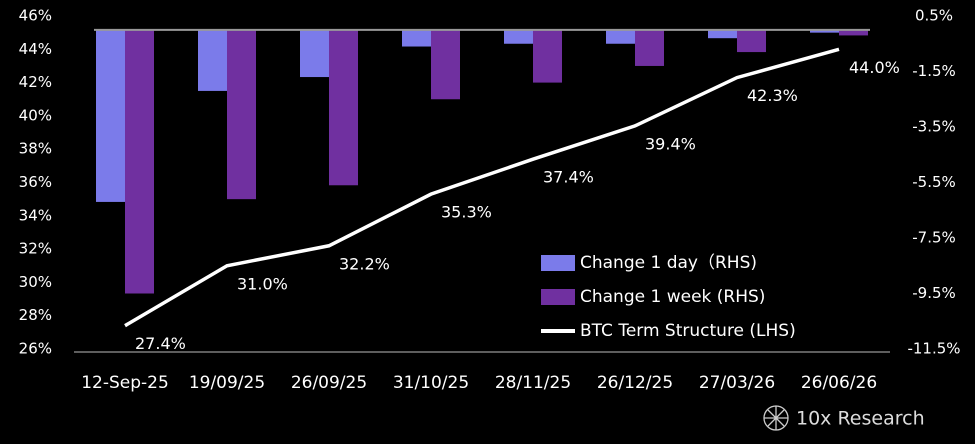 The width and height of the screenshot is (975, 444). Describe the element at coordinates (934, 16) in the screenshot. I see `y2-tick-label: 0.5%` at that location.